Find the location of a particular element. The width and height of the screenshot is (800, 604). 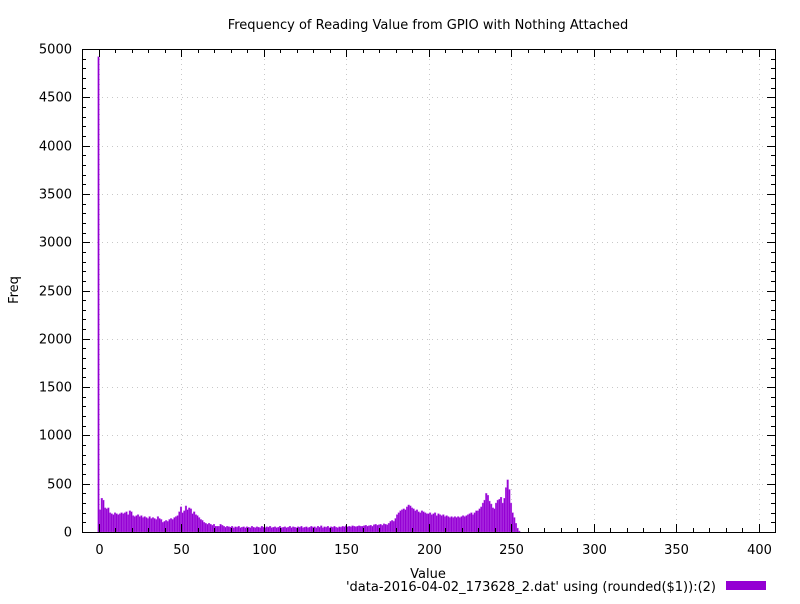

y-tick-label: 1500 is located at coordinates (55, 388).